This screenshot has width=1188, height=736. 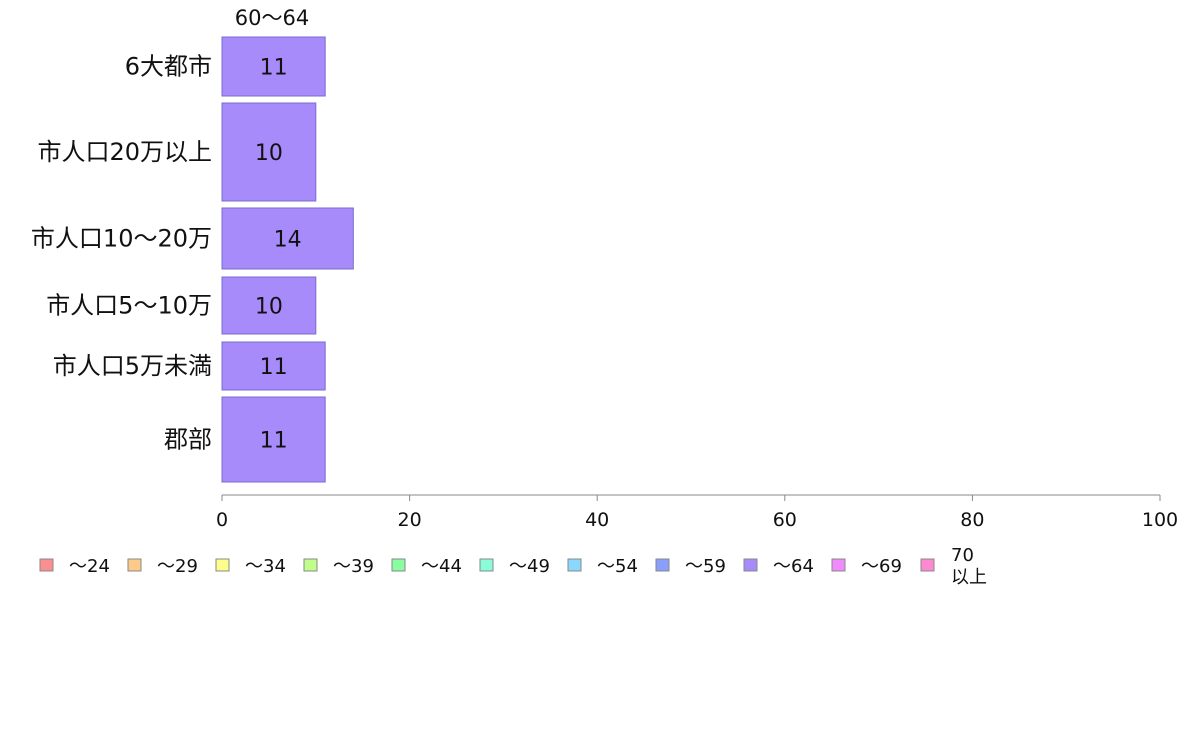 I want to click on x-tick-label: 40, so click(x=597, y=520).